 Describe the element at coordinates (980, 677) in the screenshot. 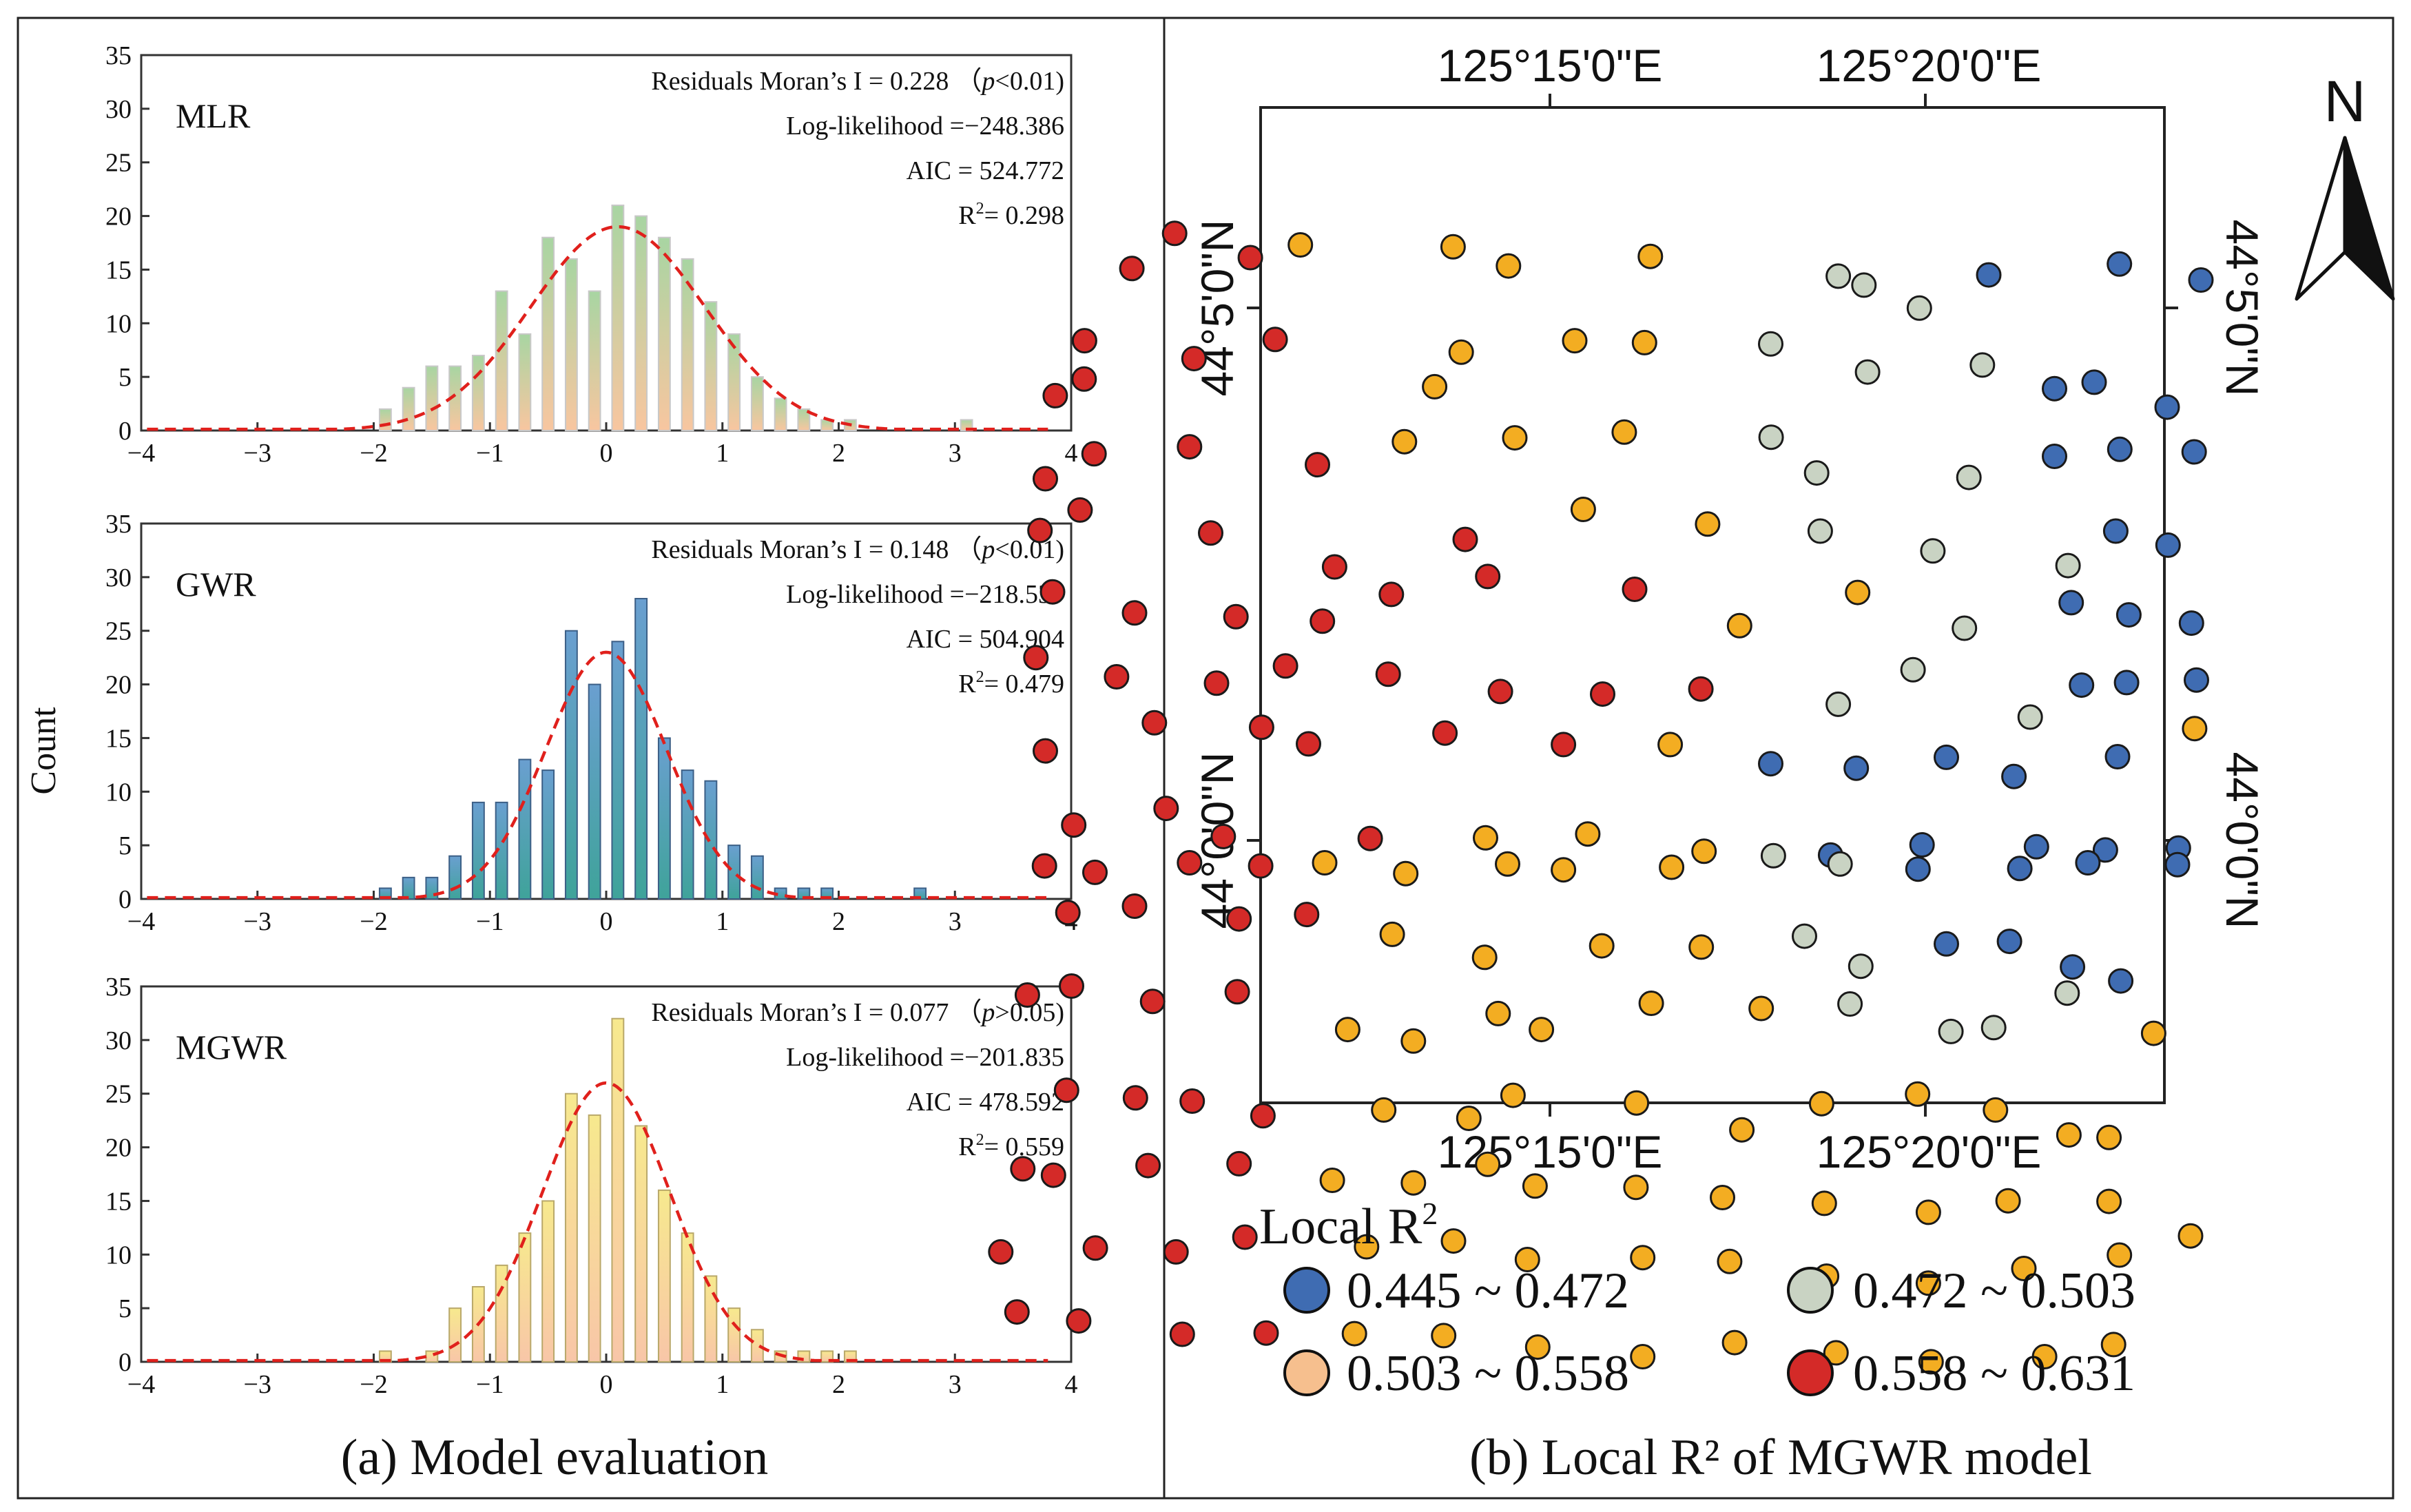

I see `gwr-r2-superscript: 2` at that location.